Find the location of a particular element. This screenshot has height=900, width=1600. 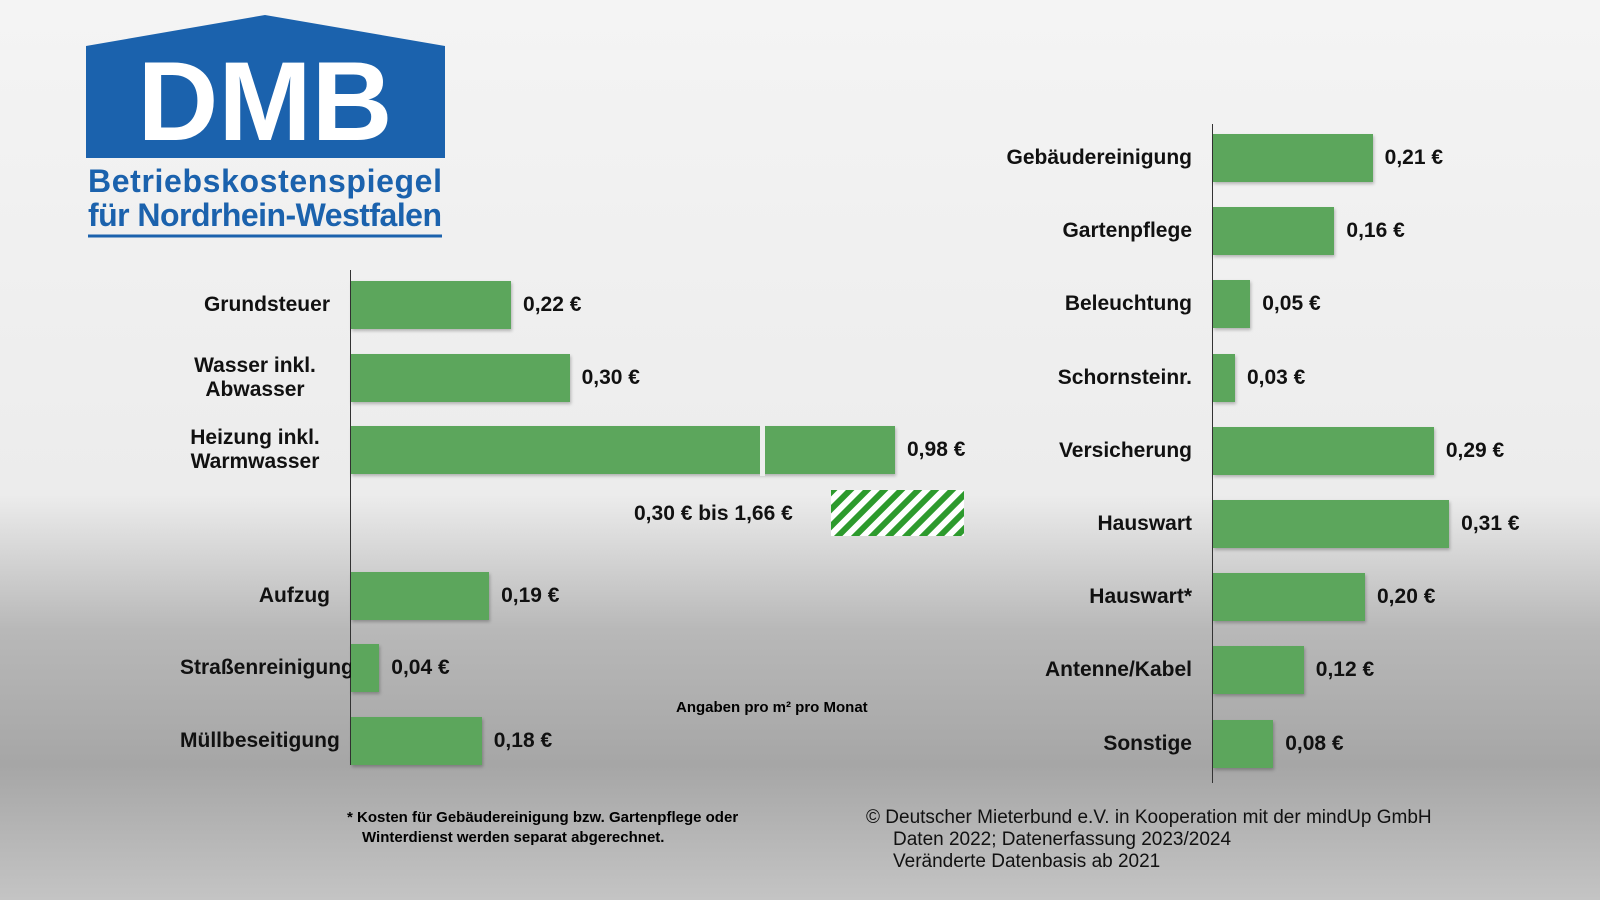

category-label: Versicherung is located at coordinates (1072, 451).